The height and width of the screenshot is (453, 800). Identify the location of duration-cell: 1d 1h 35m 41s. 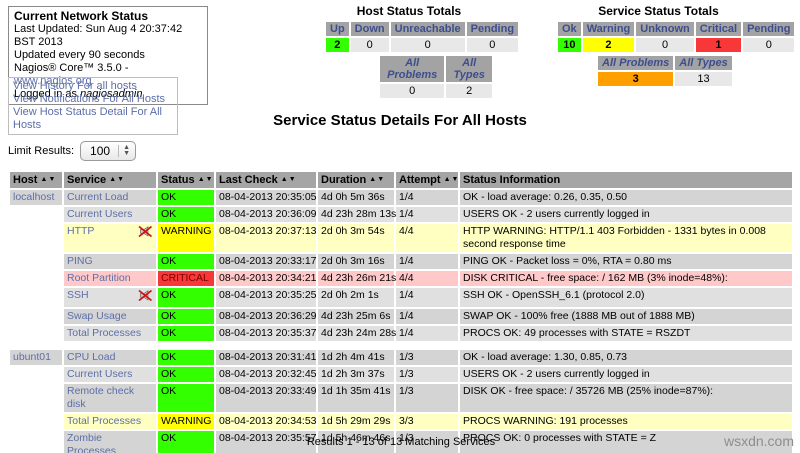
(356, 398).